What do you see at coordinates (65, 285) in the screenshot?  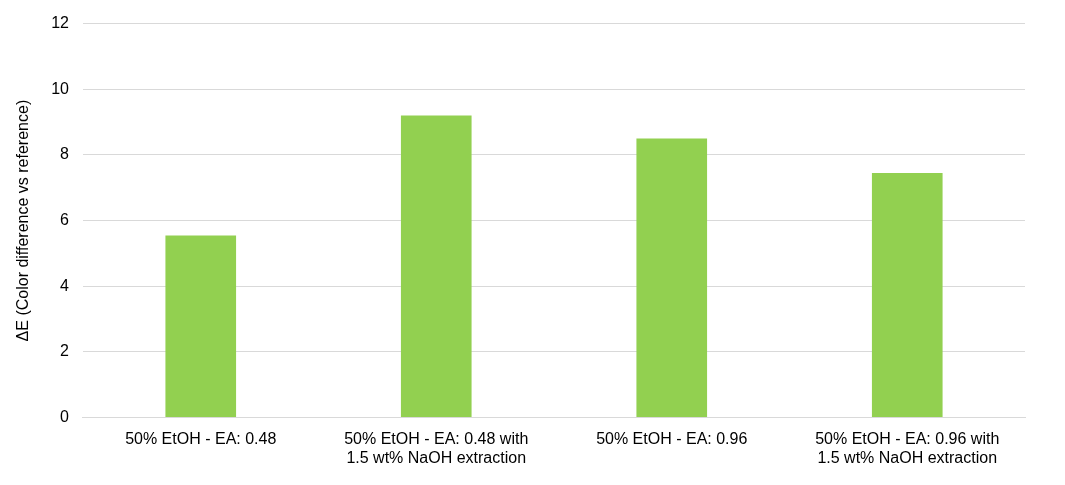 I see `y-tick-label: 4` at bounding box center [65, 285].